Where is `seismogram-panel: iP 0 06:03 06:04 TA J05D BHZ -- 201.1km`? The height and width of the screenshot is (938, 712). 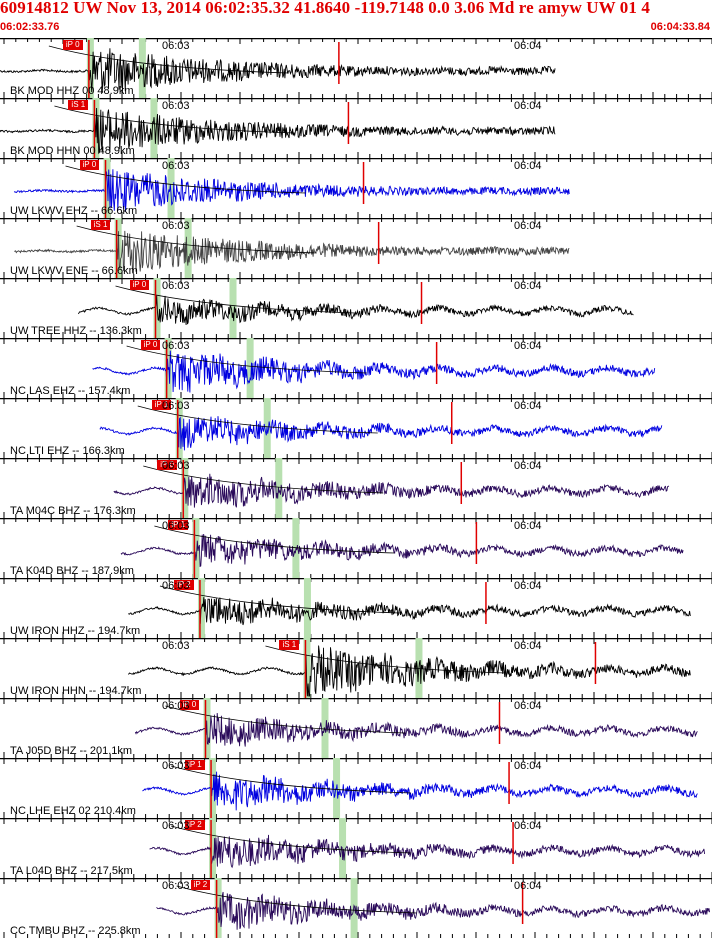 seismogram-panel: iP 0 06:03 06:04 TA J05D BHZ -- 201.1km is located at coordinates (356, 728).